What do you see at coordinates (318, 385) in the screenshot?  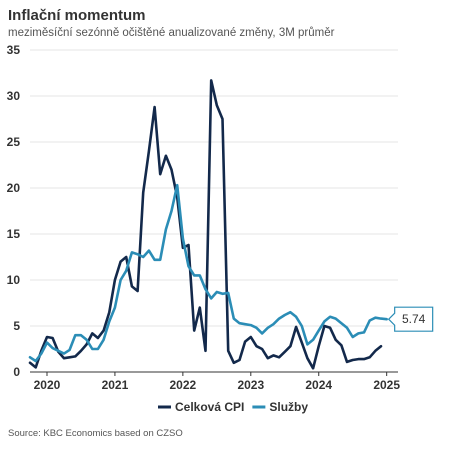 I see `x-tick-label: 2024` at bounding box center [318, 385].